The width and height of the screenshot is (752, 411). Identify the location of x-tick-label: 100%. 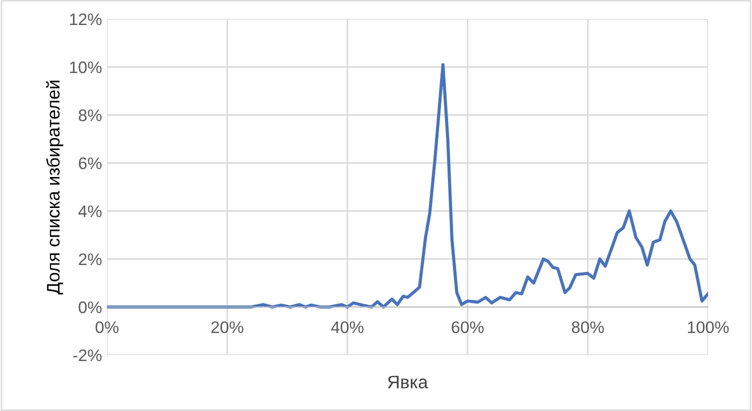
(708, 327).